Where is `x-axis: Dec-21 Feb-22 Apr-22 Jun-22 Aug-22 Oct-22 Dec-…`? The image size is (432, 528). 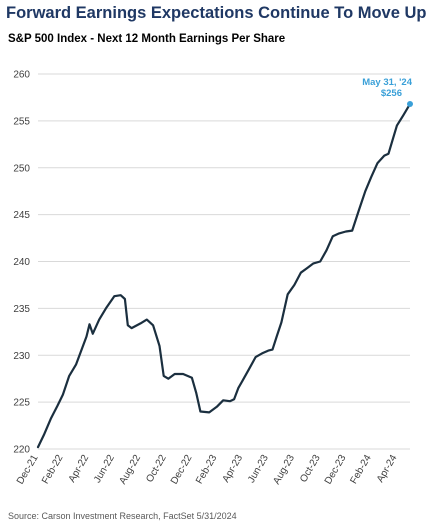 x-axis: Dec-21 Feb-22 Apr-22 Jun-22 Aug-22 Oct-22 Dec-… is located at coordinates (207, 470).